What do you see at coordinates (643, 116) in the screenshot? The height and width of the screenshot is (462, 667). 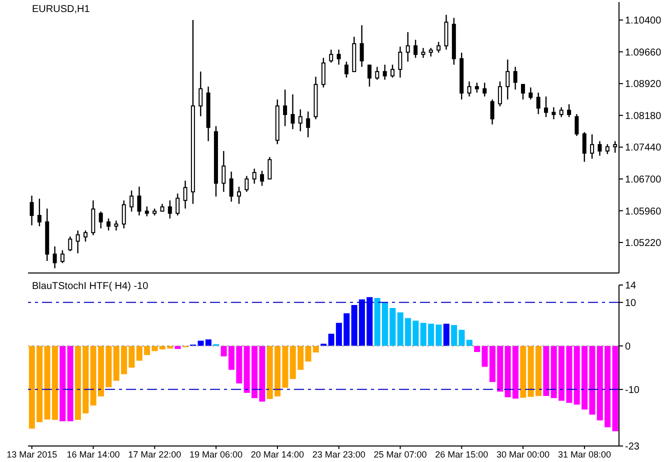 I see `y-tick-label: 1.08180` at bounding box center [643, 116].